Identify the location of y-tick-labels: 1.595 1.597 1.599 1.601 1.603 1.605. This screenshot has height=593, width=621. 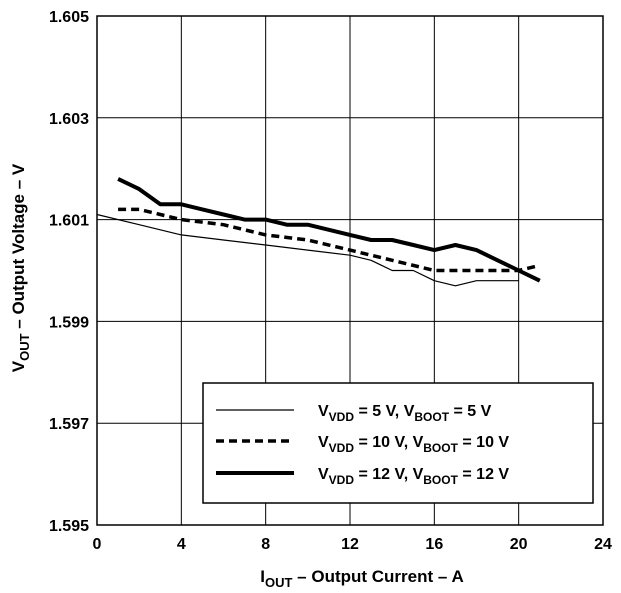
(69, 272).